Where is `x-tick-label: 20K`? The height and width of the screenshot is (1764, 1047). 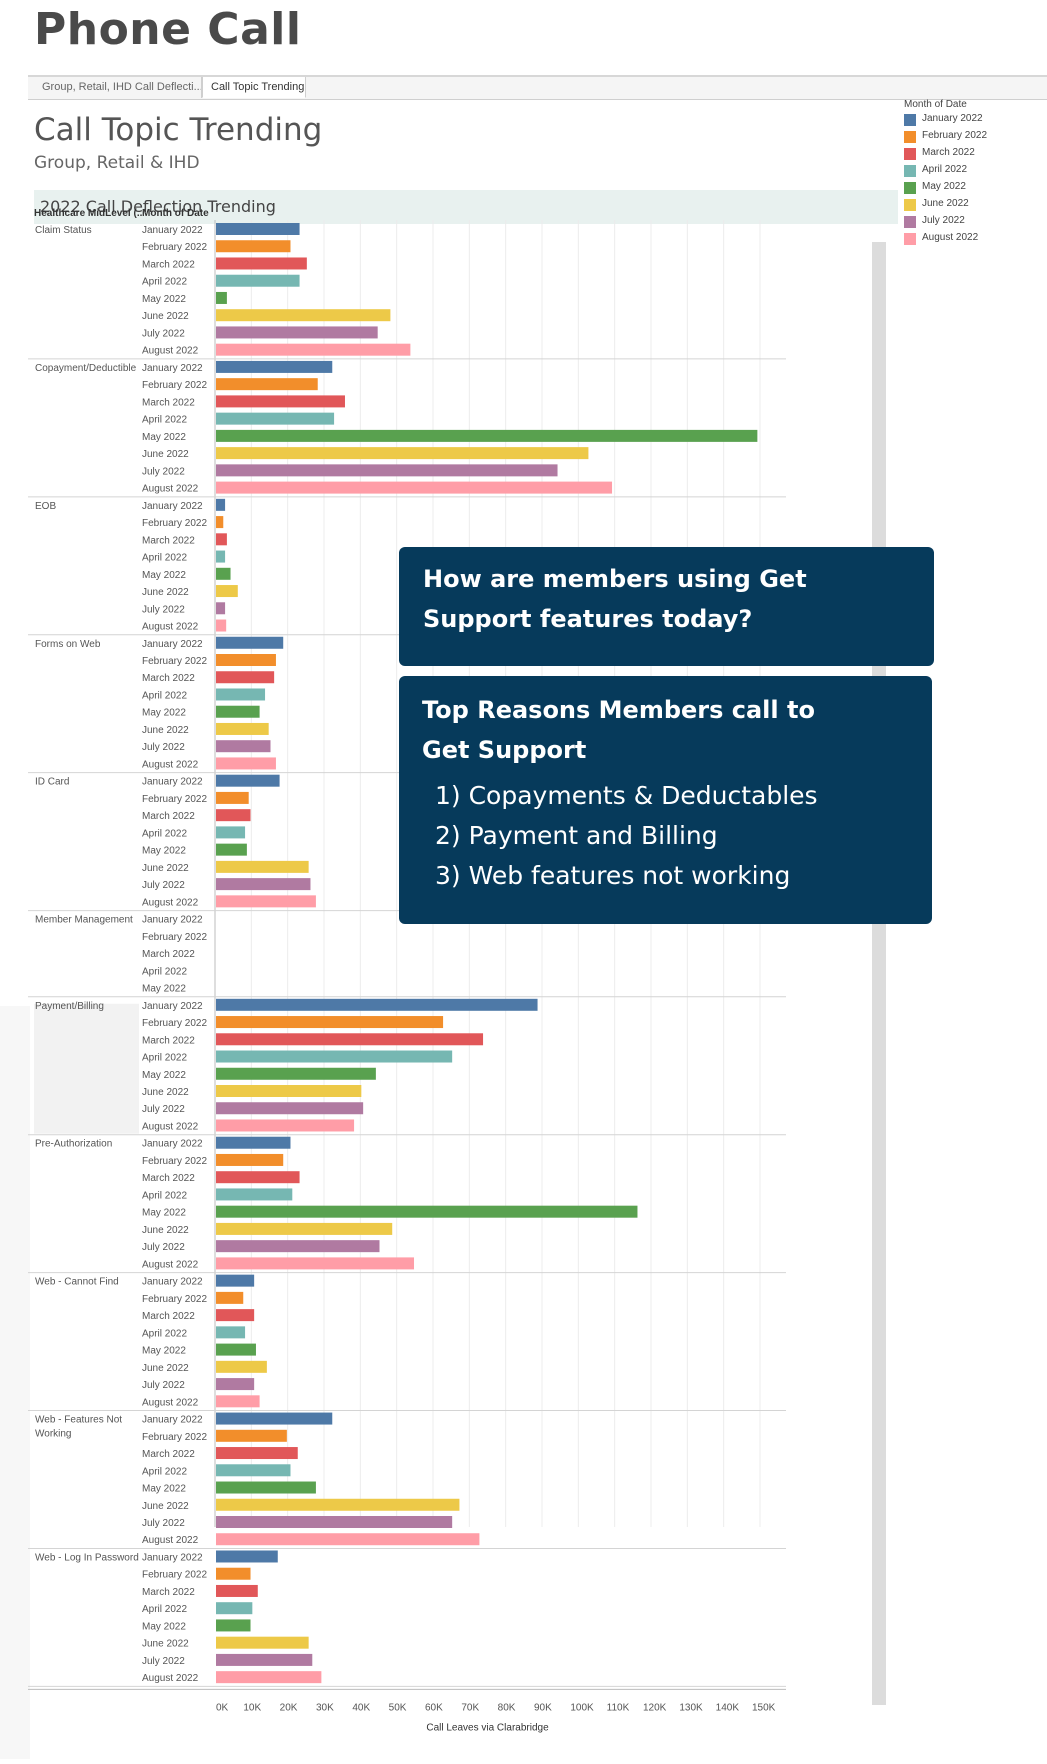 x-tick-label: 20K is located at coordinates (289, 1707).